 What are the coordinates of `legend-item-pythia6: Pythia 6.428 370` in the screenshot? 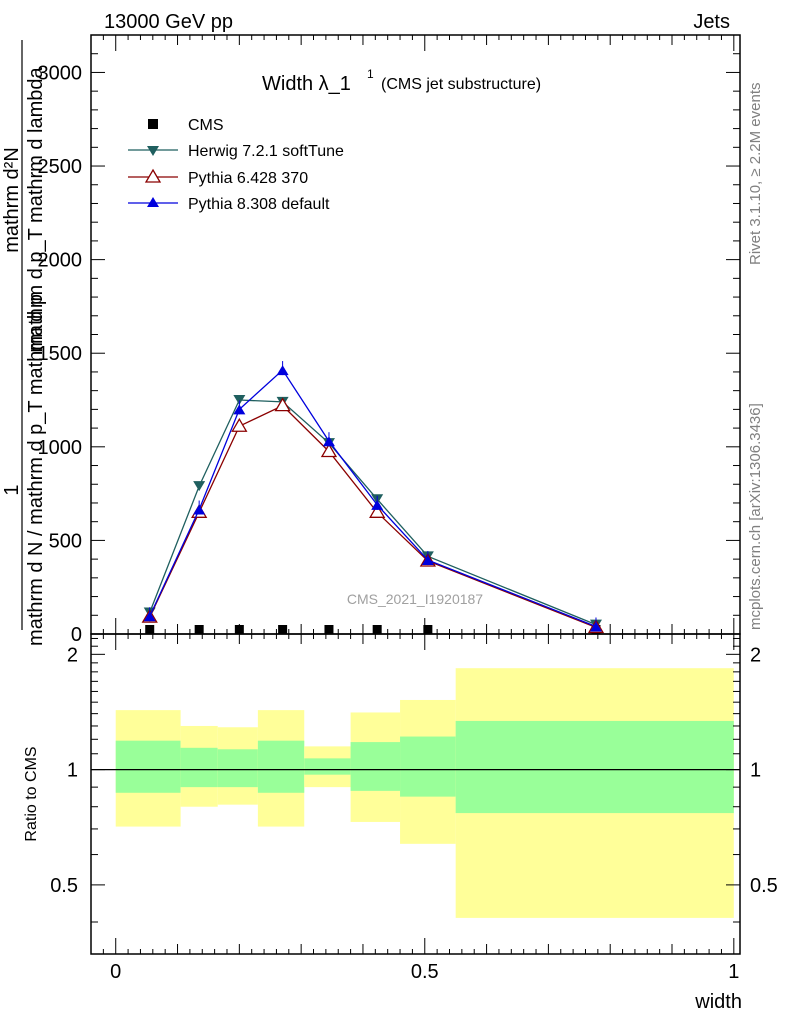 It's located at (218, 177).